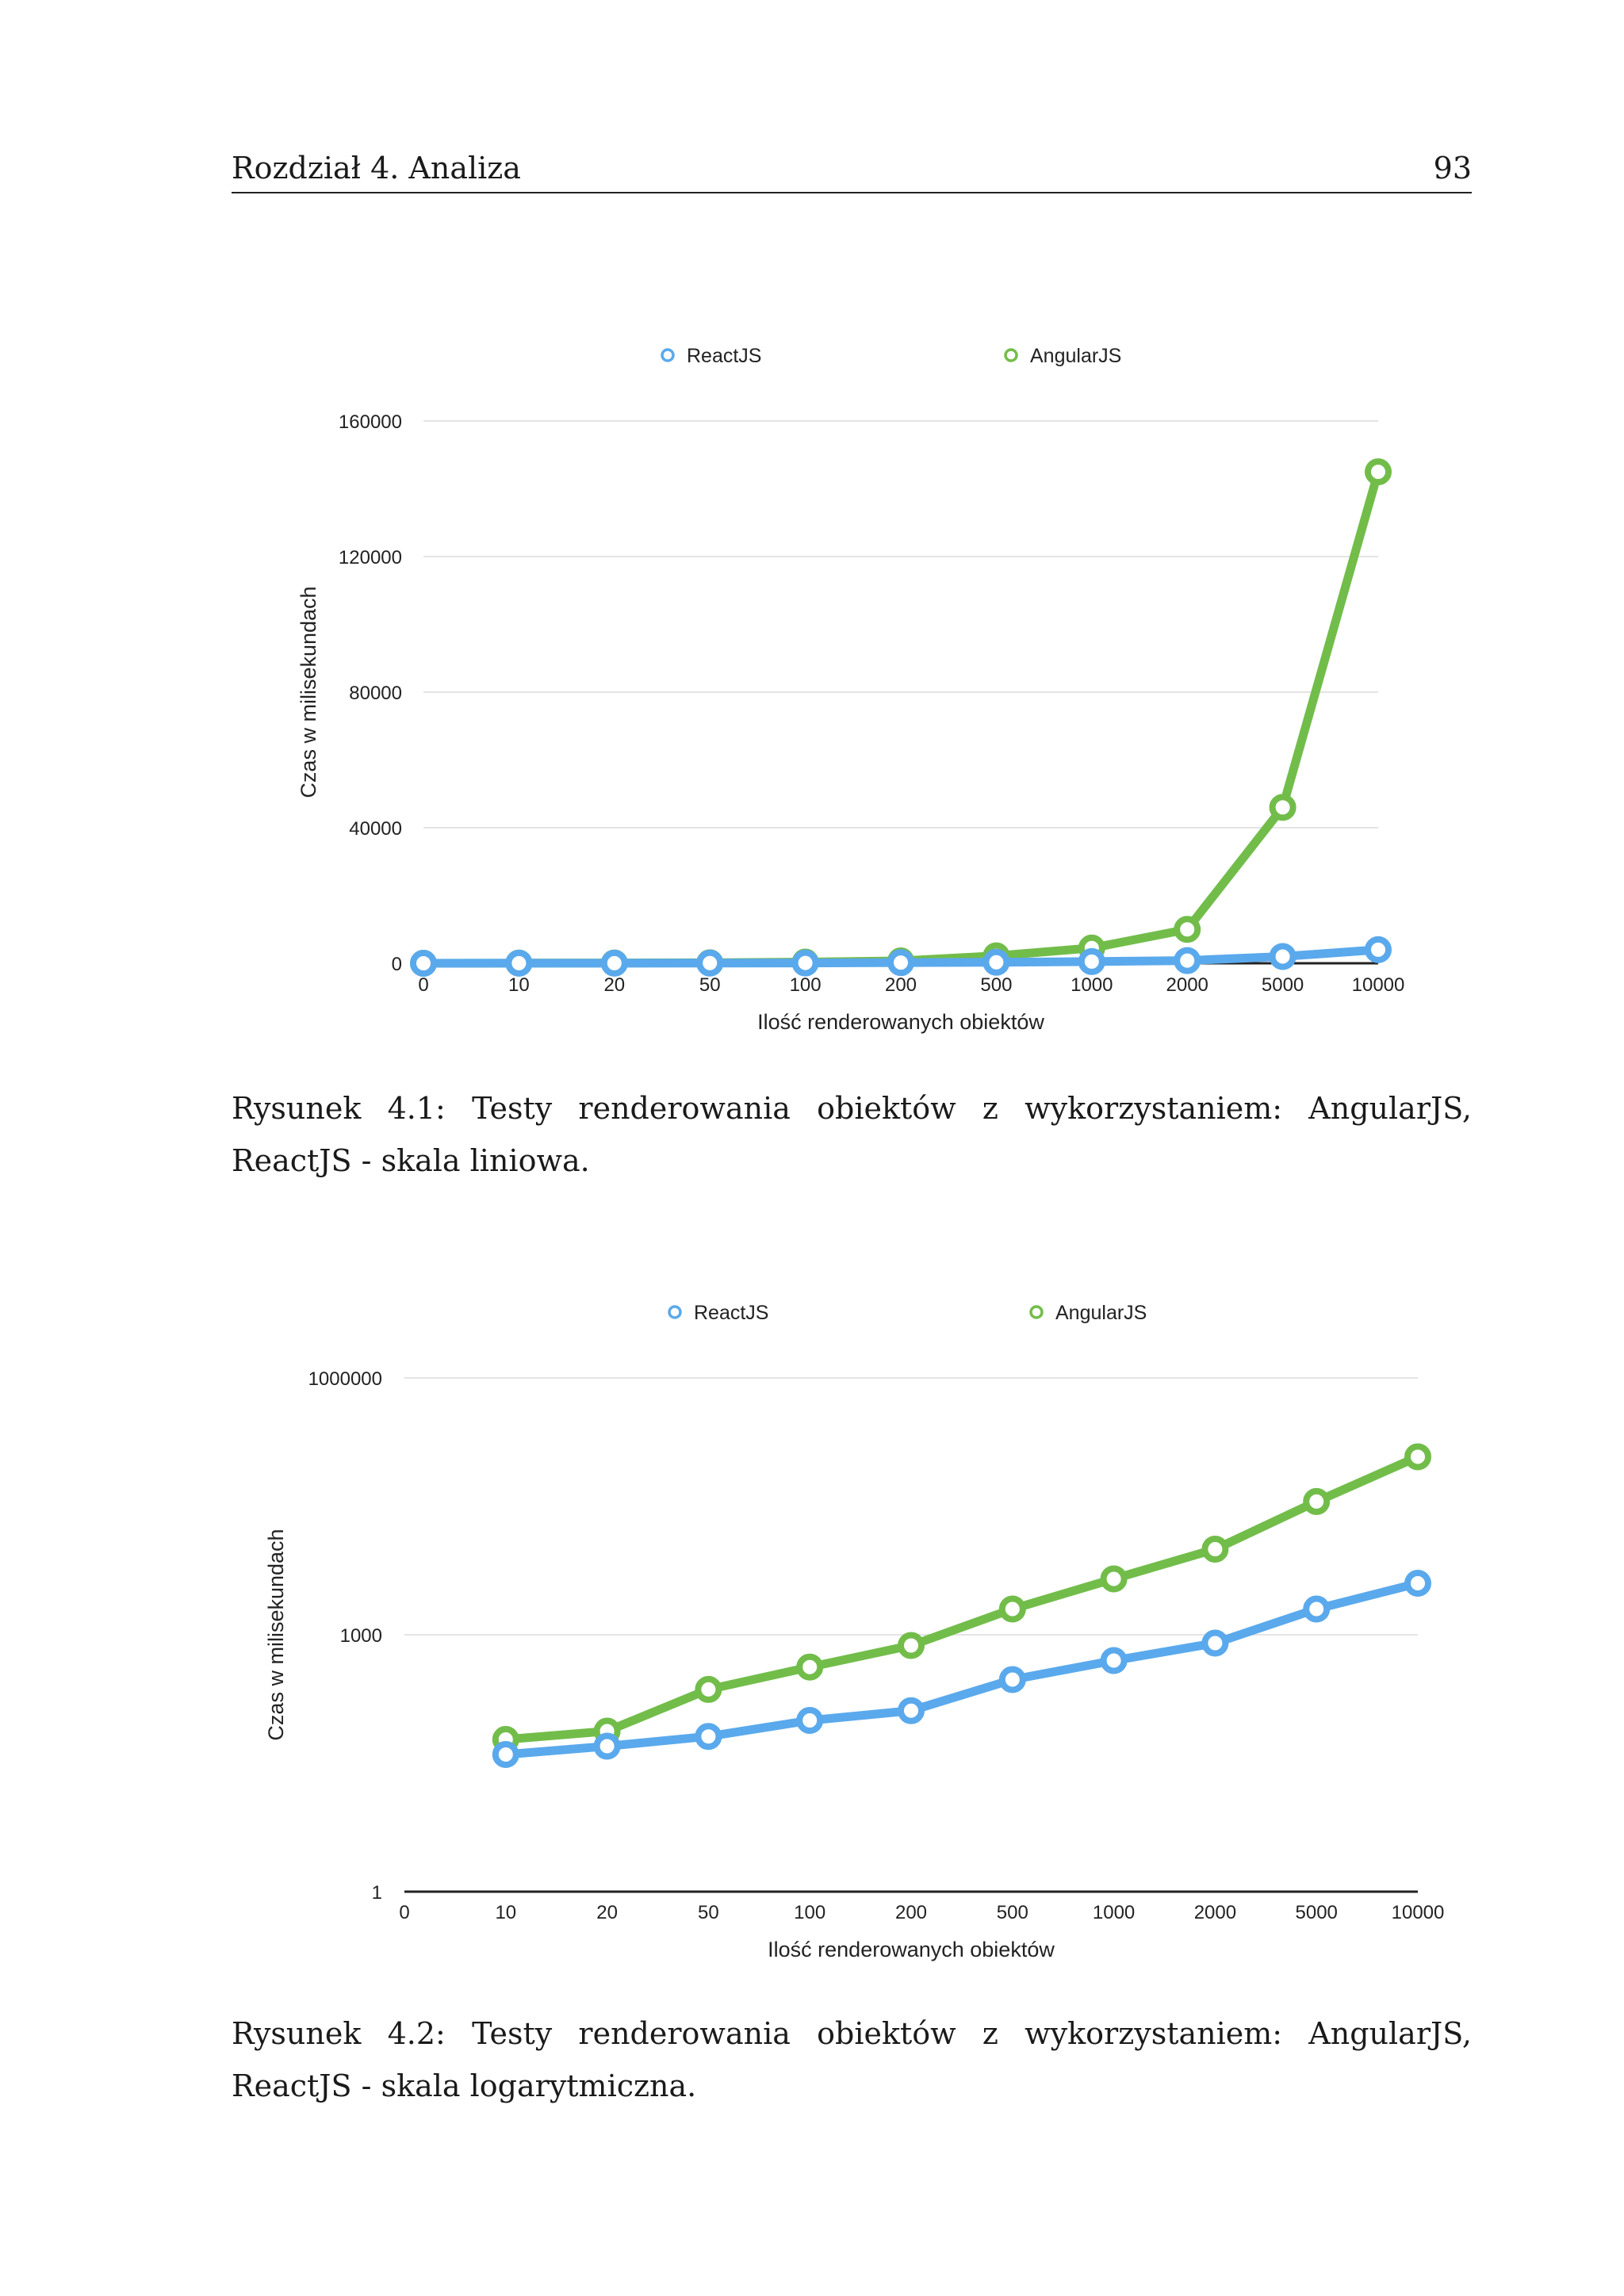 The image size is (1624, 2296). What do you see at coordinates (397, 965) in the screenshot?
I see `y-tick-label: 0` at bounding box center [397, 965].